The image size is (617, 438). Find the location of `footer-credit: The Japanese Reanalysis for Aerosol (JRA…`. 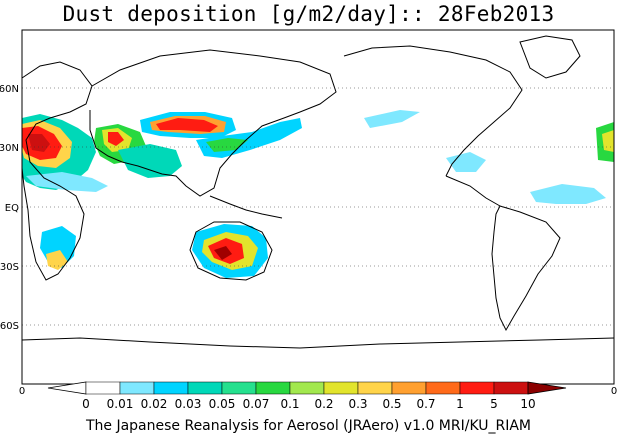

footer-credit: The Japanese Reanalysis for Aerosol (JRA… is located at coordinates (308, 426).